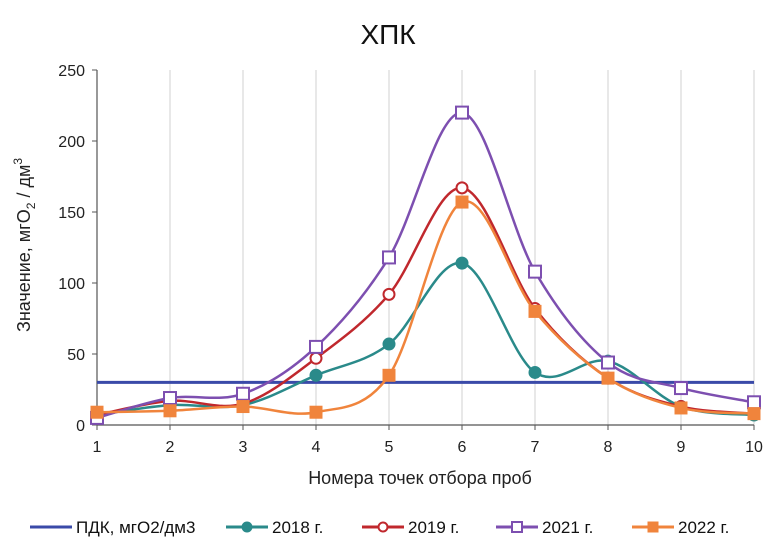 This screenshot has height=541, width=768. What do you see at coordinates (243, 447) in the screenshot?
I see `x-tick-label: 3` at bounding box center [243, 447].